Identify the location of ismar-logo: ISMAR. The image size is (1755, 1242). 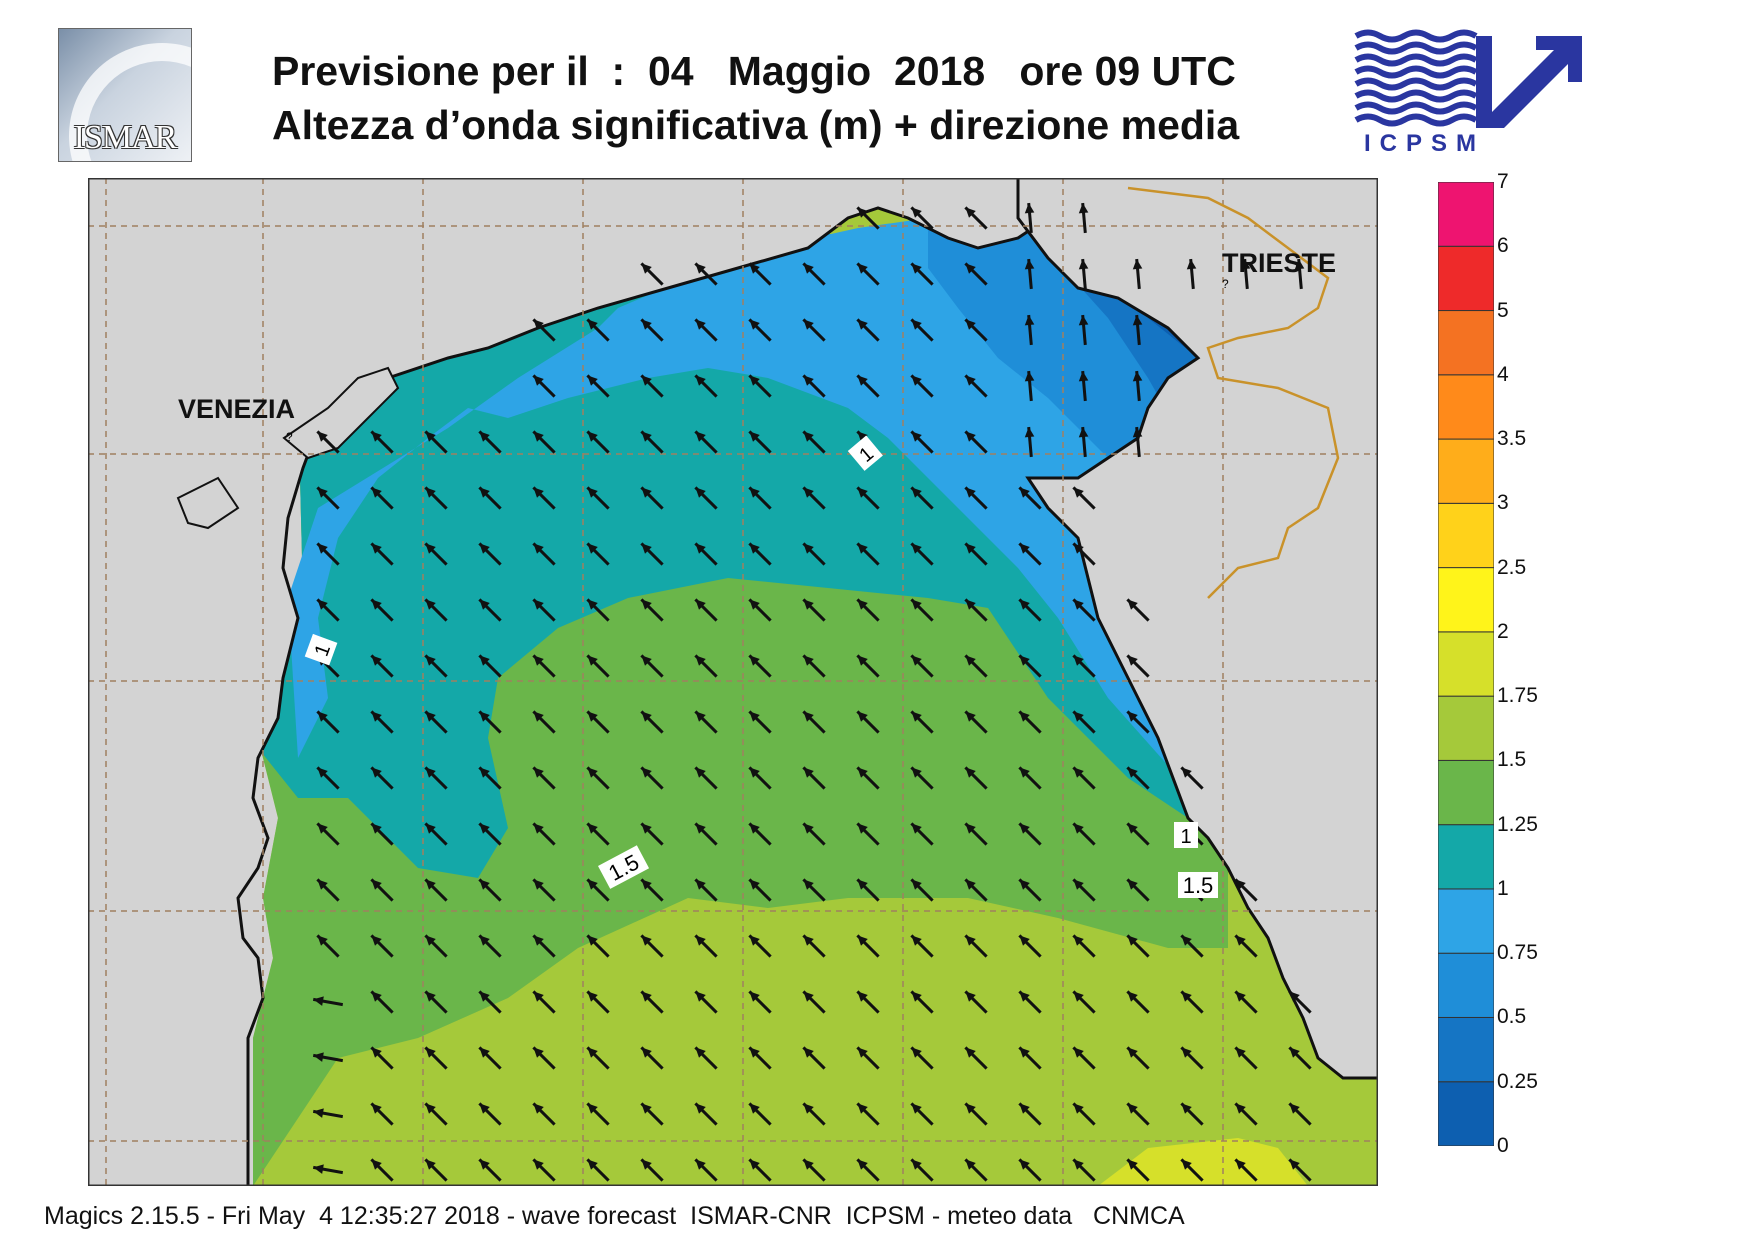
(125, 95).